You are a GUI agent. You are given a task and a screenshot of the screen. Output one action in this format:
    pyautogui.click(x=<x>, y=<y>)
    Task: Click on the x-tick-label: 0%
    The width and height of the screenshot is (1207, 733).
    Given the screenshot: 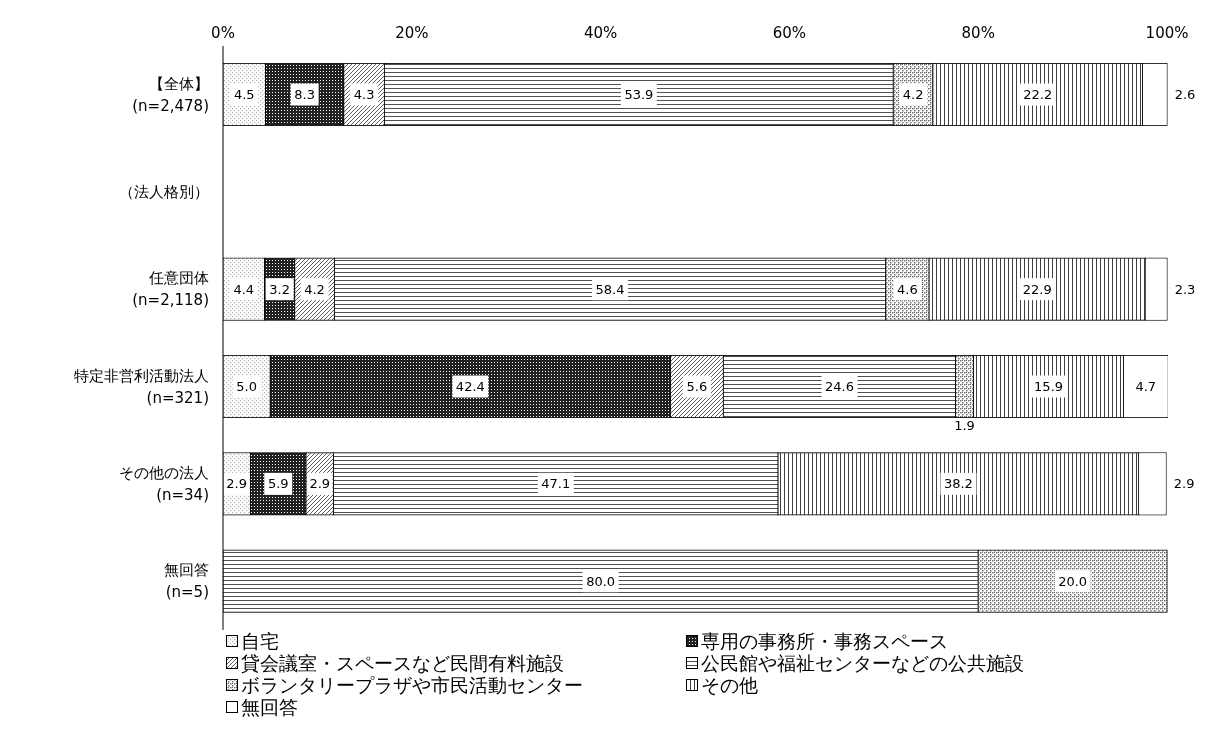 What is the action you would take?
    pyautogui.click(x=223, y=33)
    